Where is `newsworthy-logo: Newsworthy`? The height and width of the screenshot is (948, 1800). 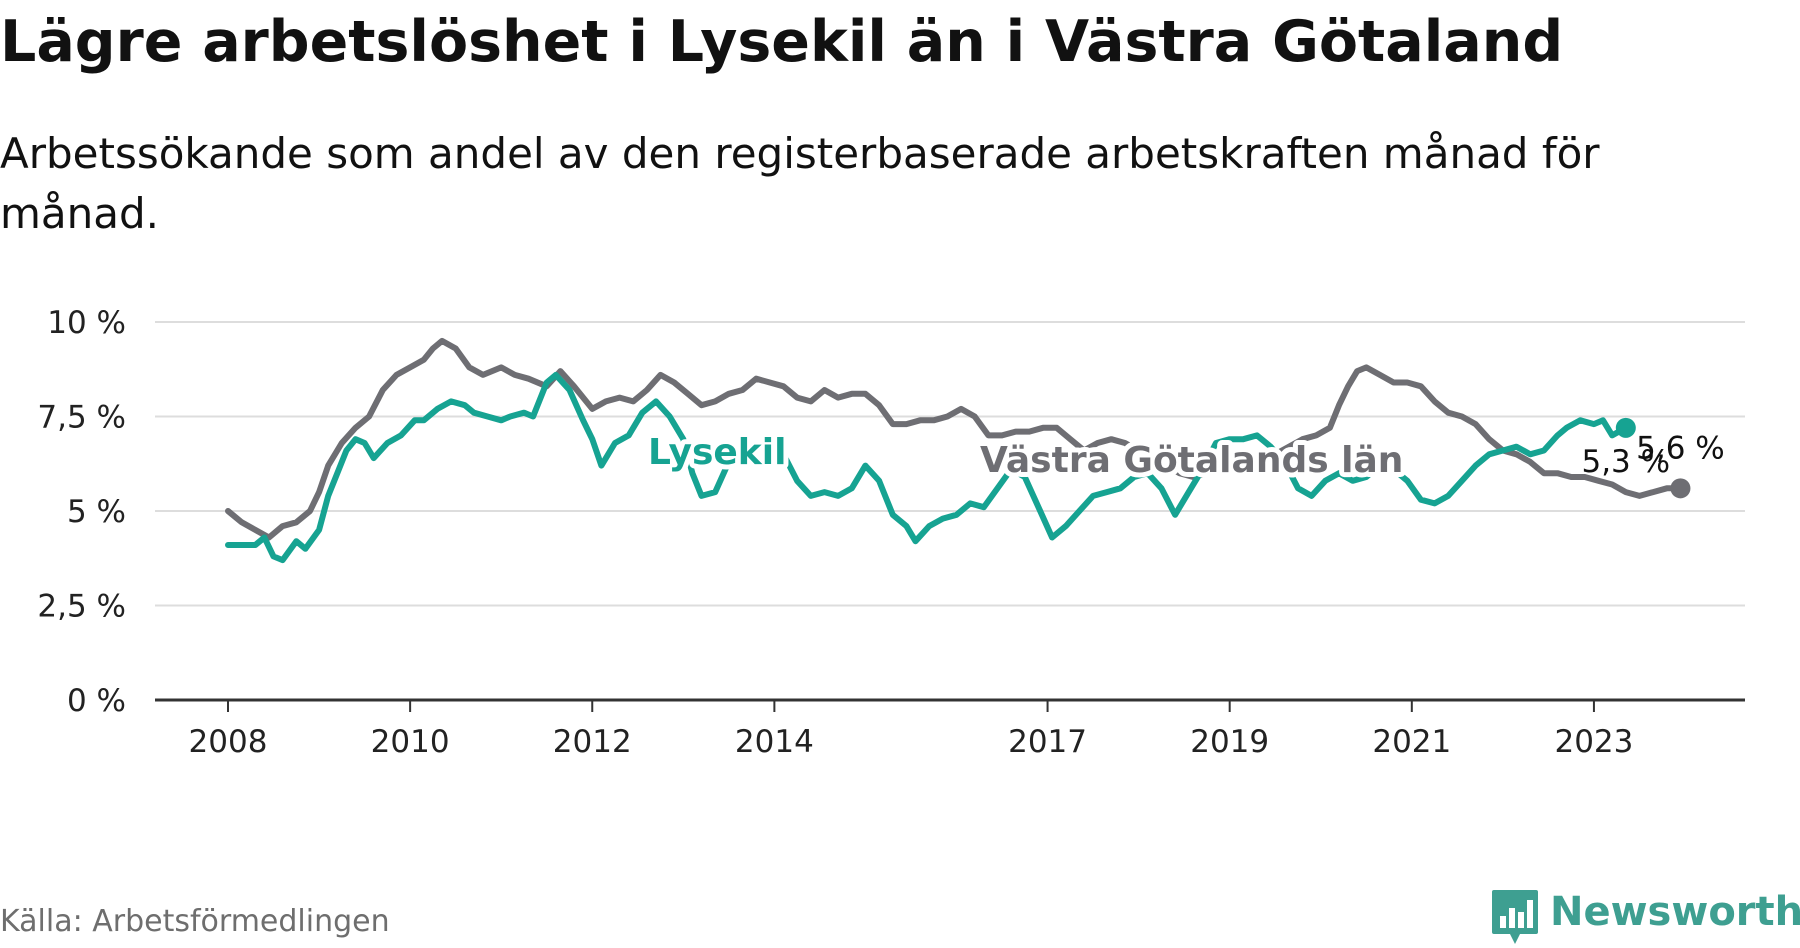
newsworthy-logo: Newsworthy is located at coordinates (1645, 915).